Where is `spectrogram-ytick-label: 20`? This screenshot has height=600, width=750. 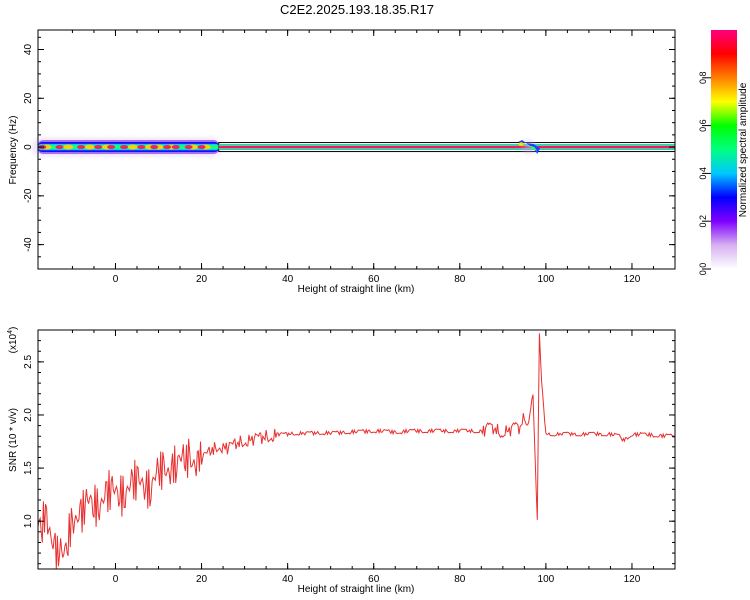
spectrogram-ytick-label: 20 is located at coordinates (28, 98).